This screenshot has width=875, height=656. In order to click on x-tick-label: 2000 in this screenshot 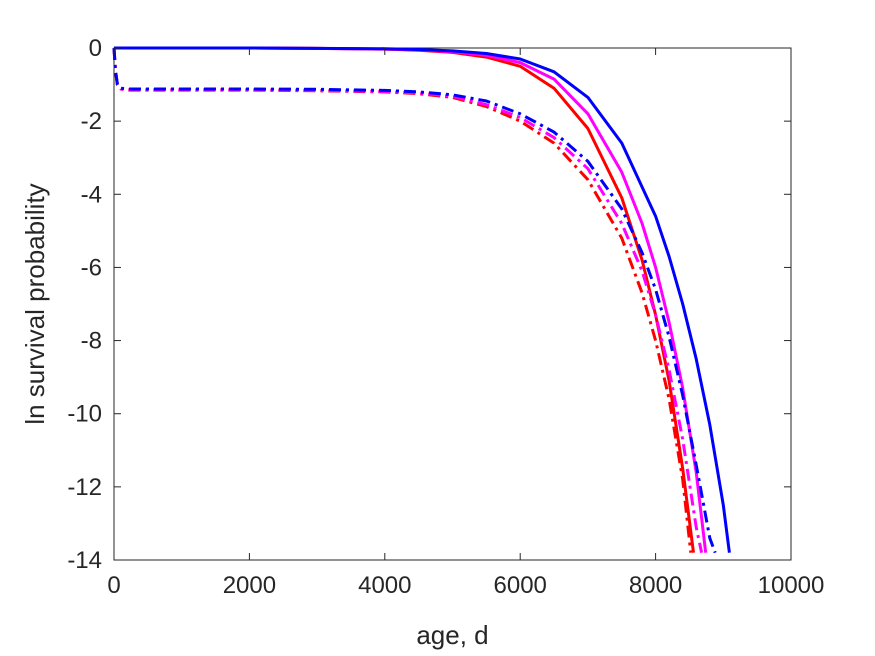, I will do `click(249, 585)`.